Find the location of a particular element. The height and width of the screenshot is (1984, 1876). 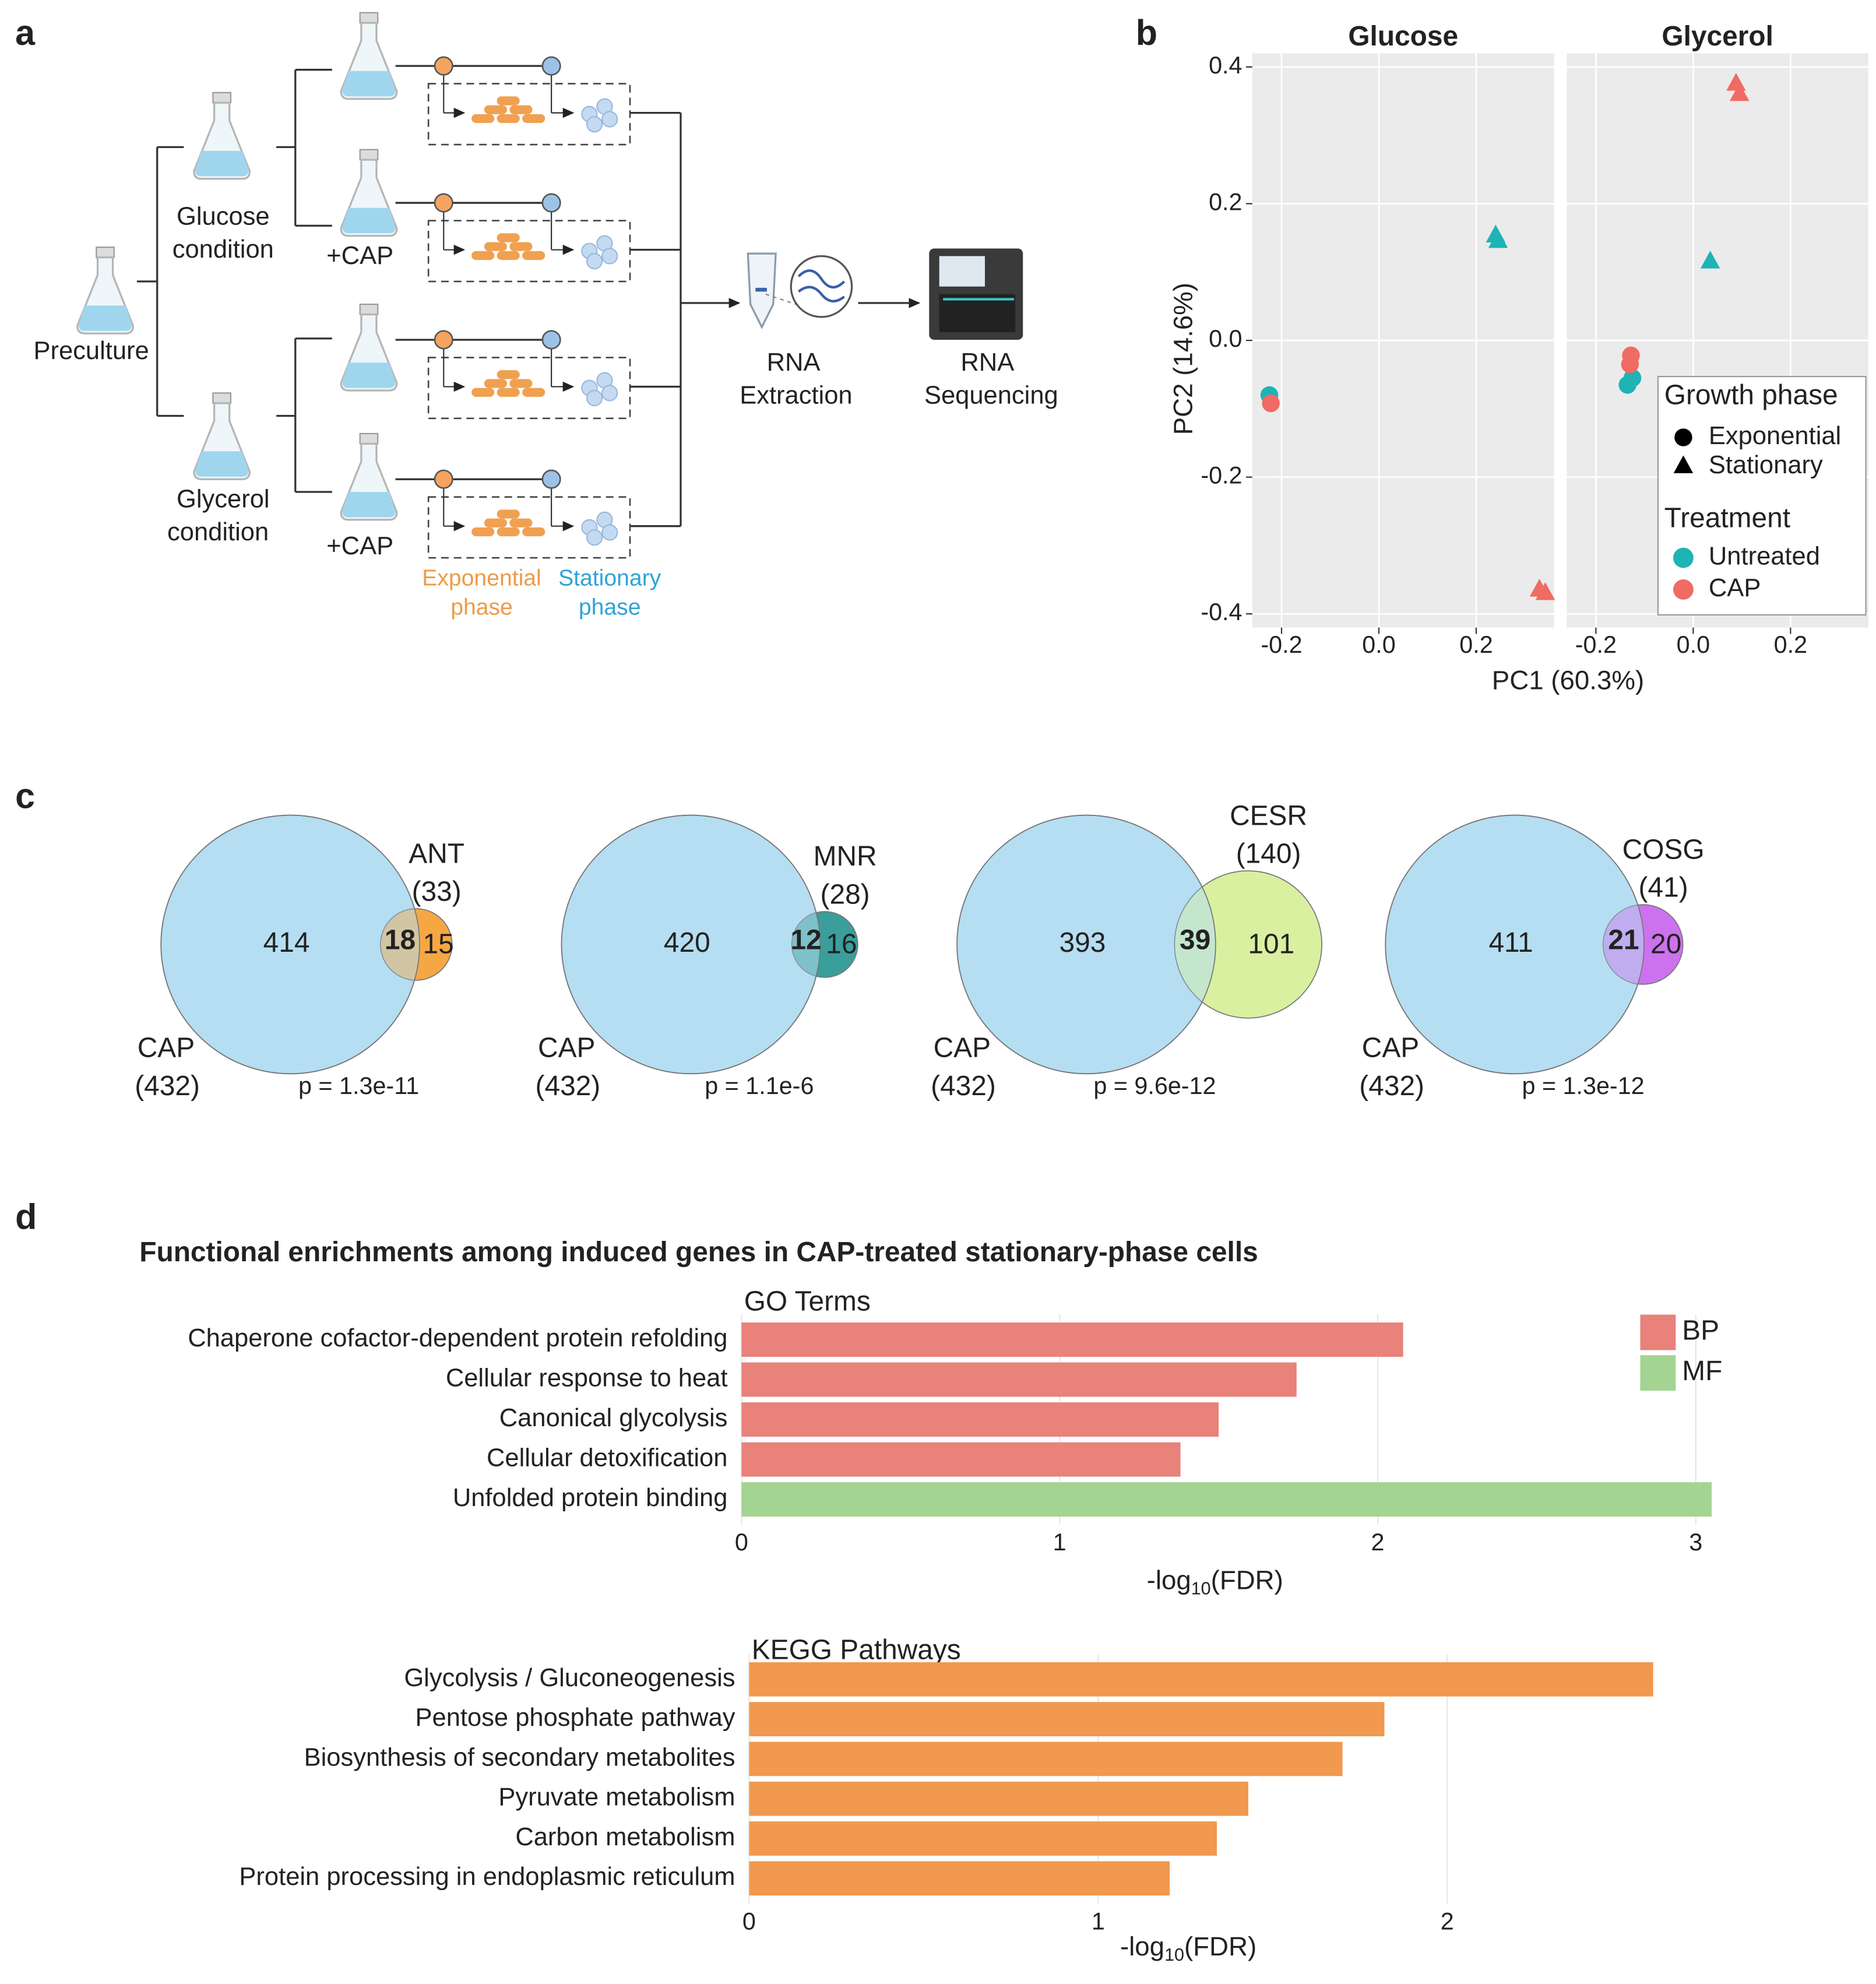

p-value: p = 1.3e-12 is located at coordinates (1583, 1085).